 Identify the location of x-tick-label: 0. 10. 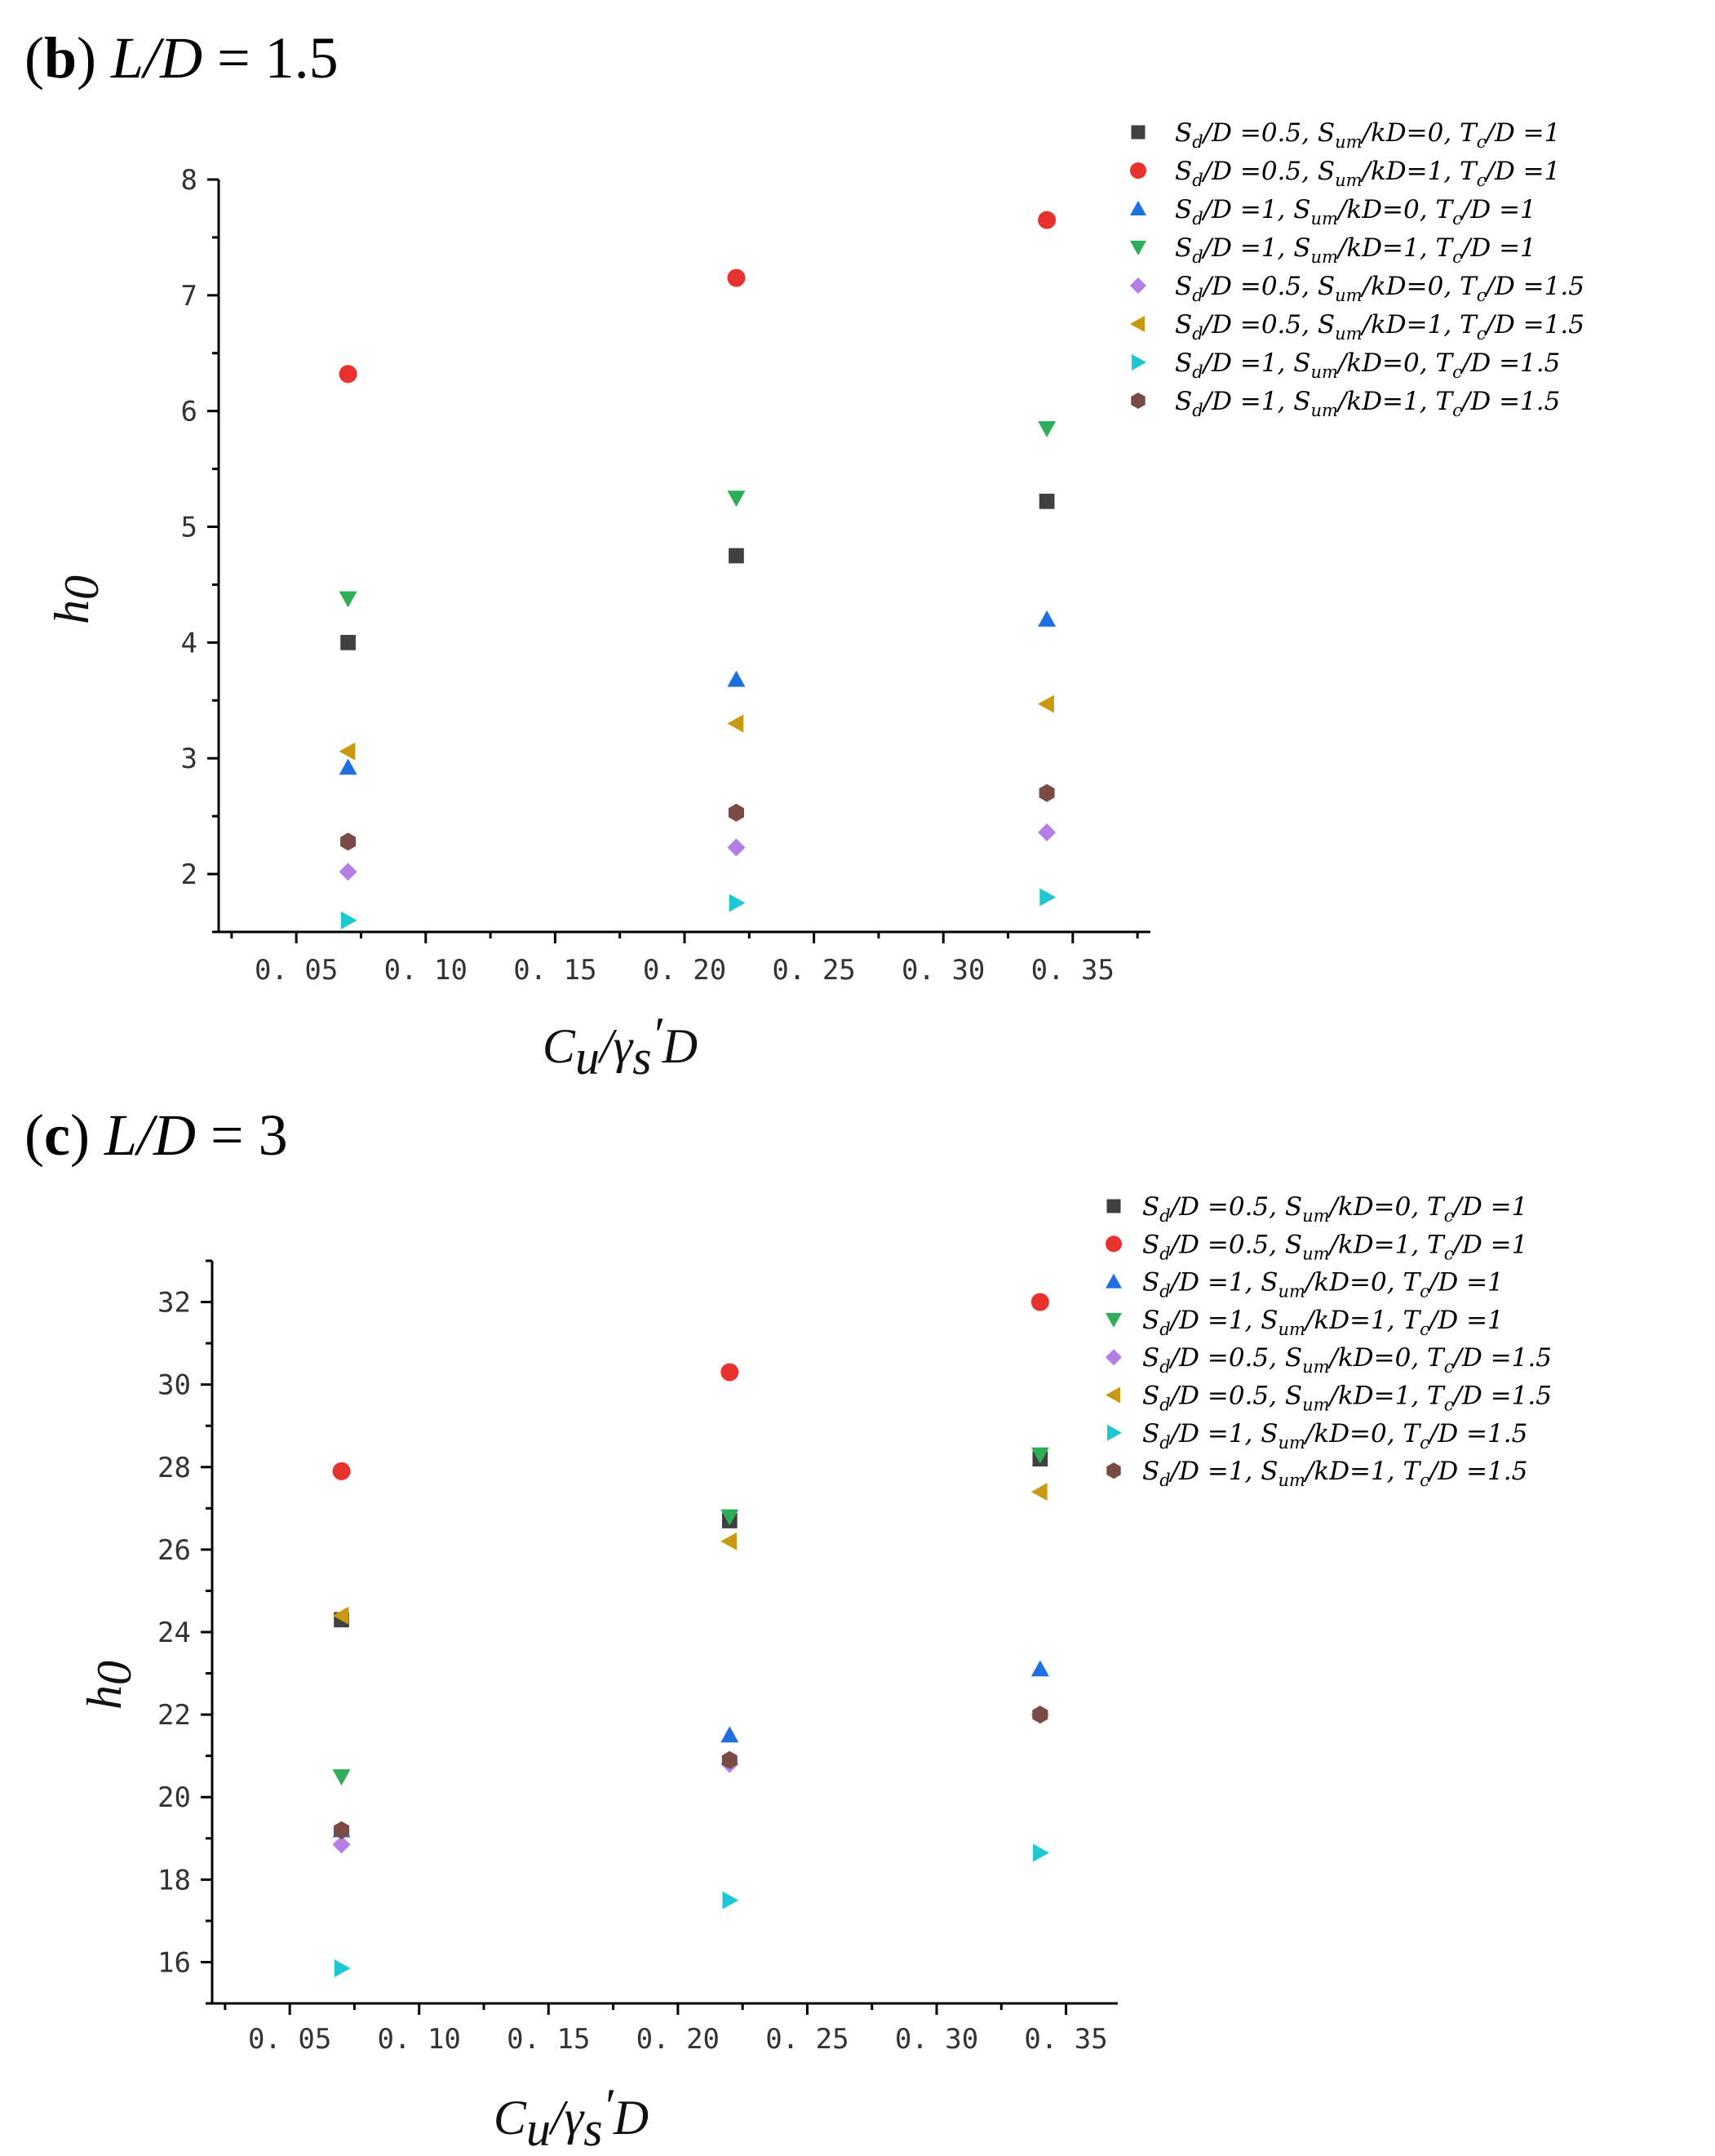
(426, 971).